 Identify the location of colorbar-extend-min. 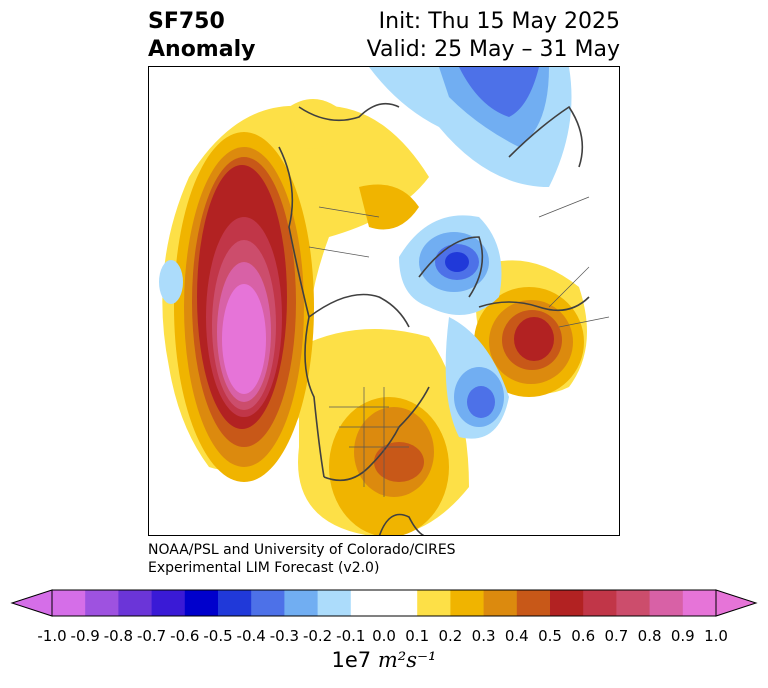
(31, 603).